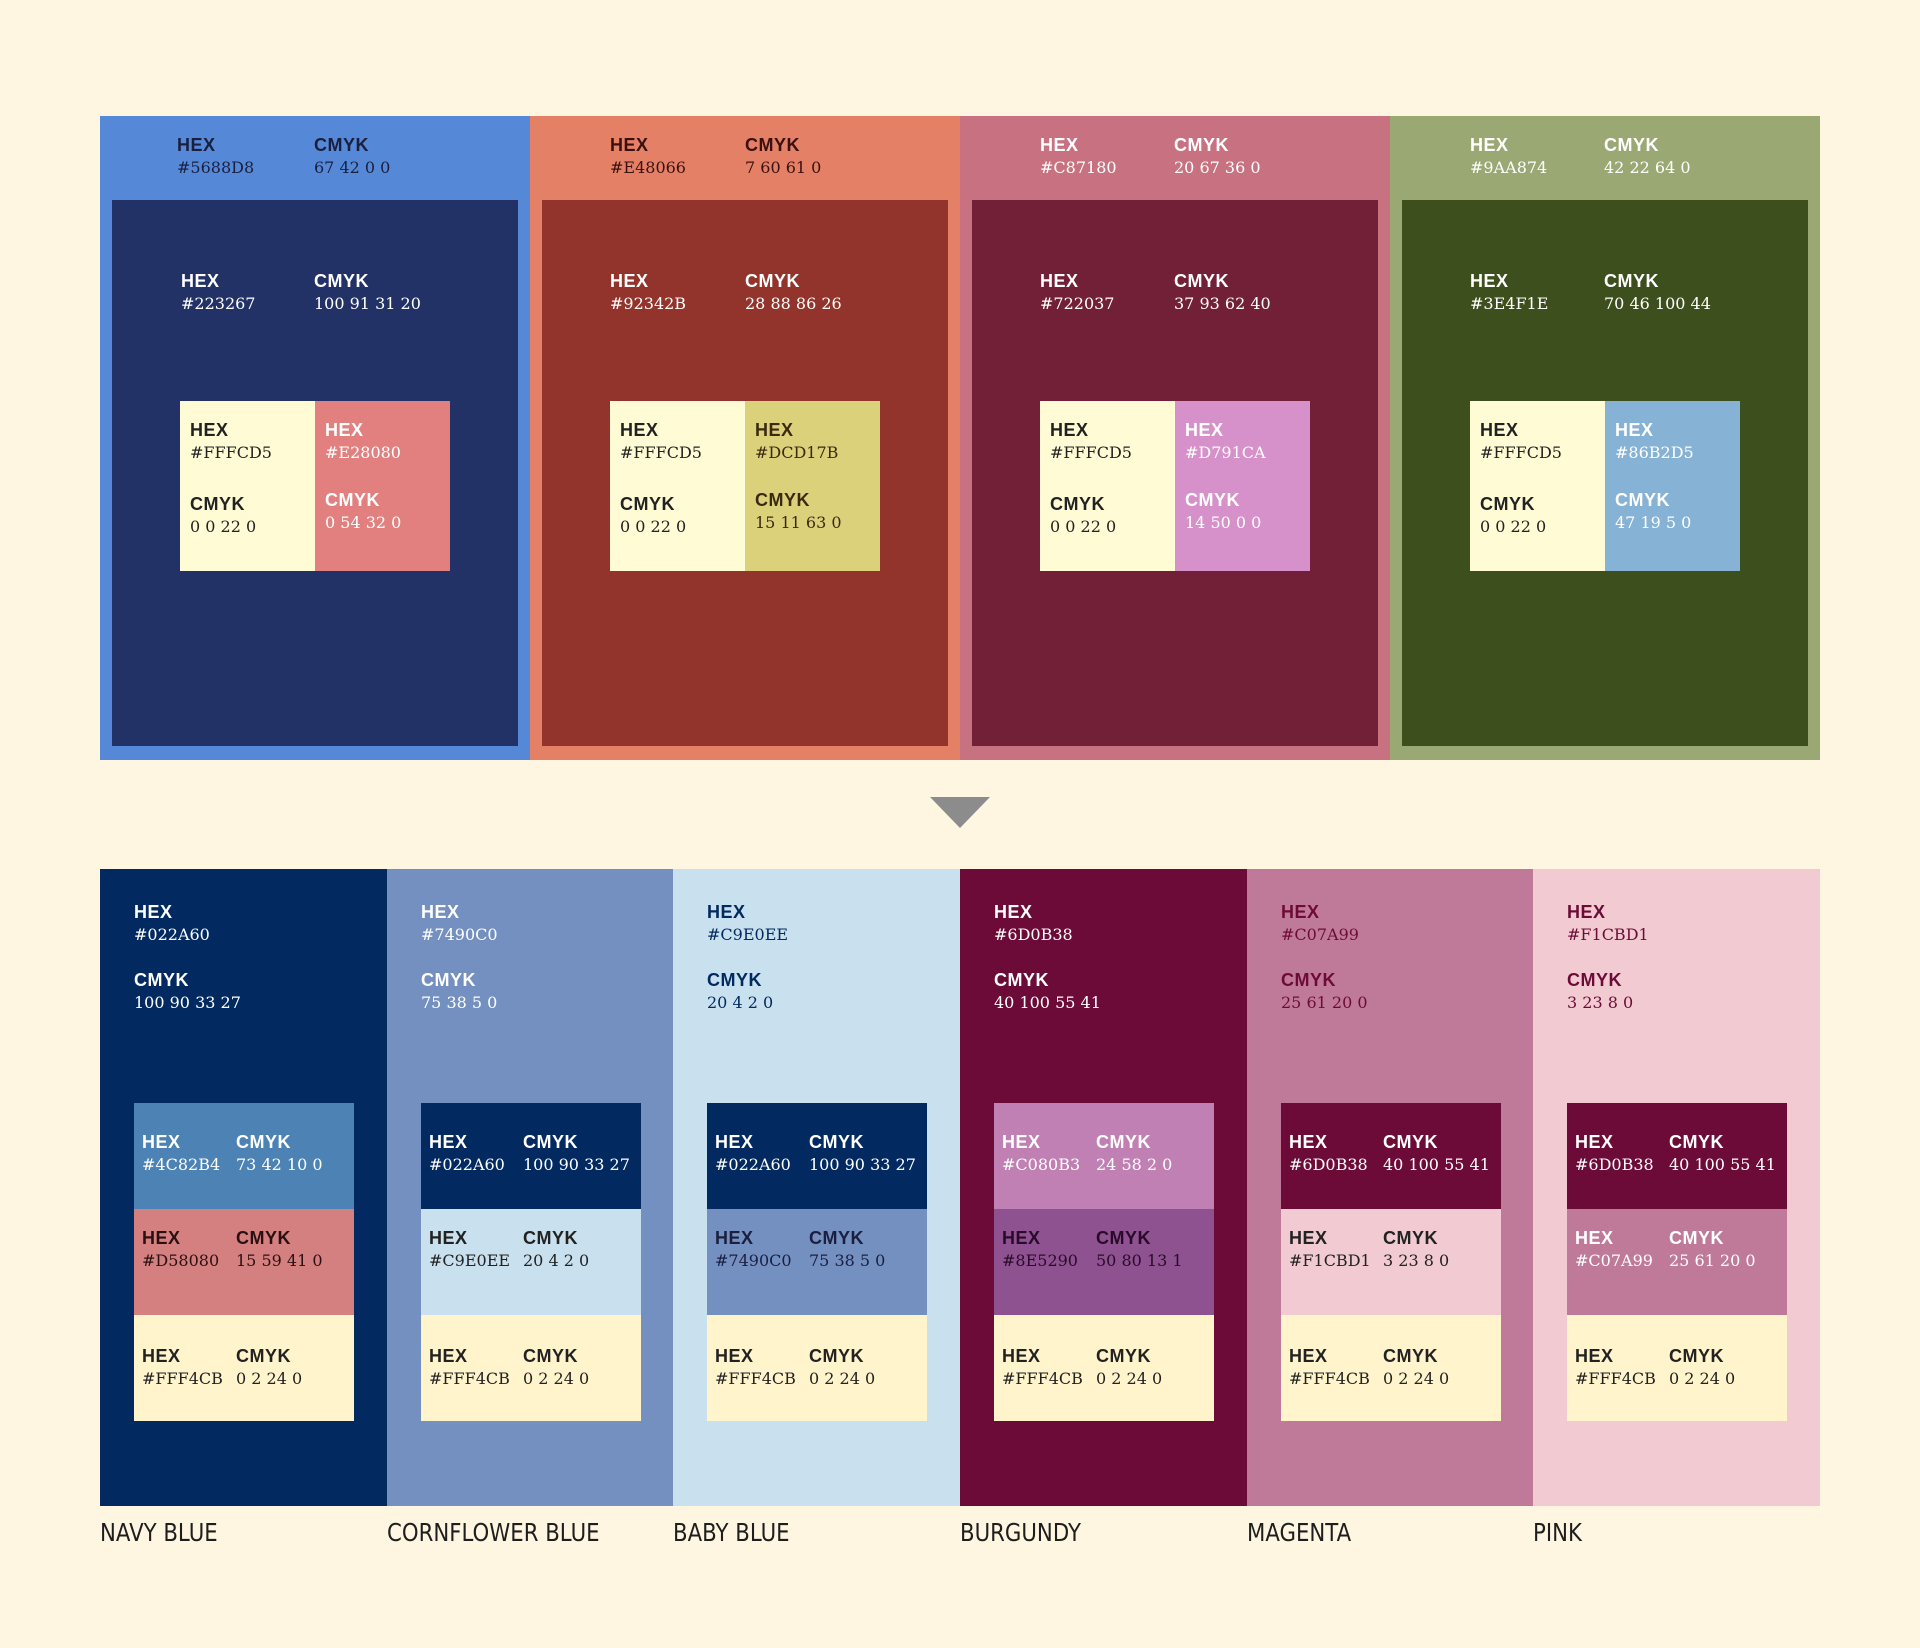 Image resolution: width=1920 pixels, height=1648 pixels. Describe the element at coordinates (648, 303) in the screenshot. I see `hex-value: #92342B` at that location.